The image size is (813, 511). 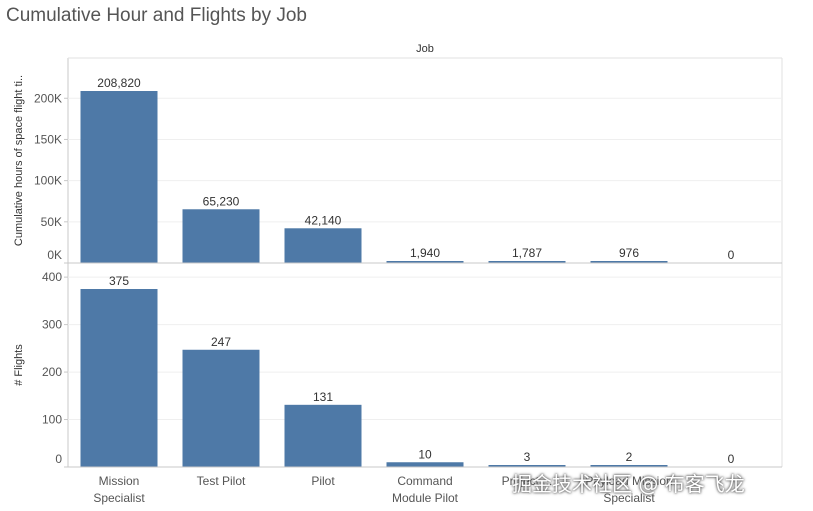 I want to click on y-axis-title: Cumulative hours of space flight ti.., so click(x=19, y=160).